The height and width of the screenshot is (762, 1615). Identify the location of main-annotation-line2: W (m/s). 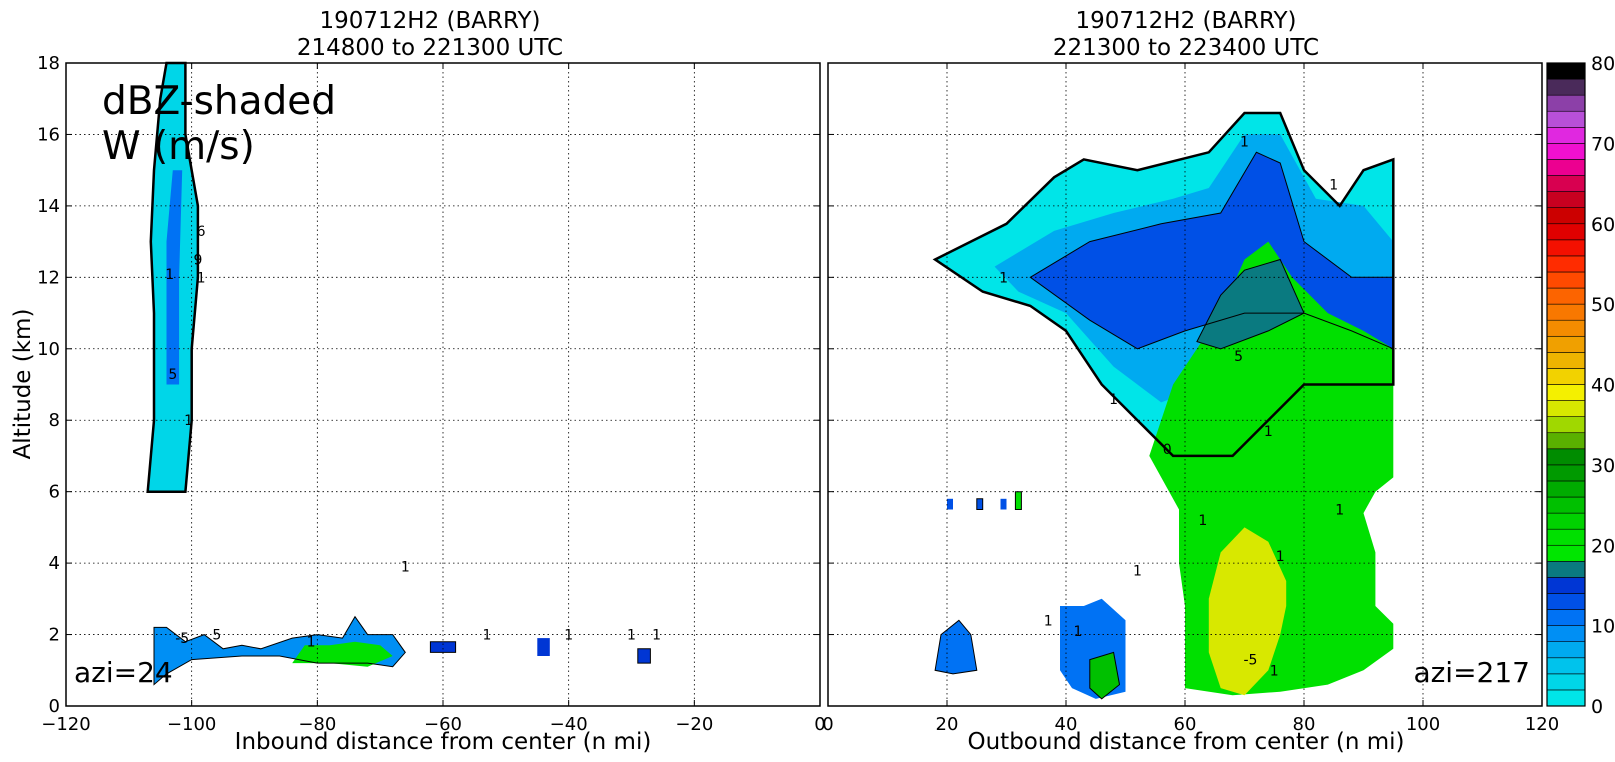
(178, 146).